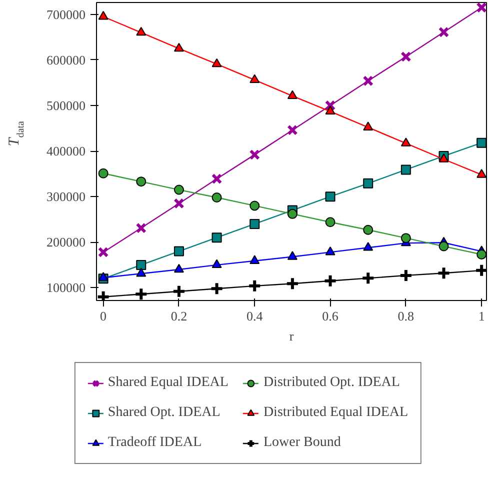  What do you see at coordinates (179, 316) in the screenshot?
I see `x-tick-label: 0.2` at bounding box center [179, 316].